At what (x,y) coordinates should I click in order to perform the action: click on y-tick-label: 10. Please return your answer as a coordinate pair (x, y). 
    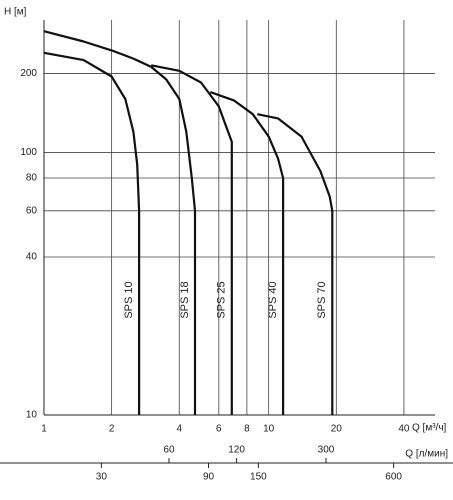
    Looking at the image, I should click on (32, 415).